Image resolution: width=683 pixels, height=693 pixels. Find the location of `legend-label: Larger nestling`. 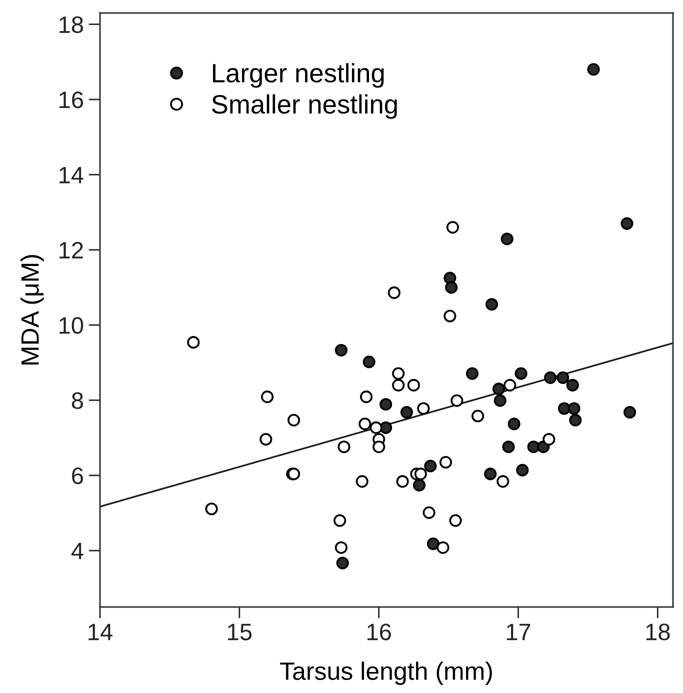

legend-label: Larger nestling is located at coordinates (298, 75).